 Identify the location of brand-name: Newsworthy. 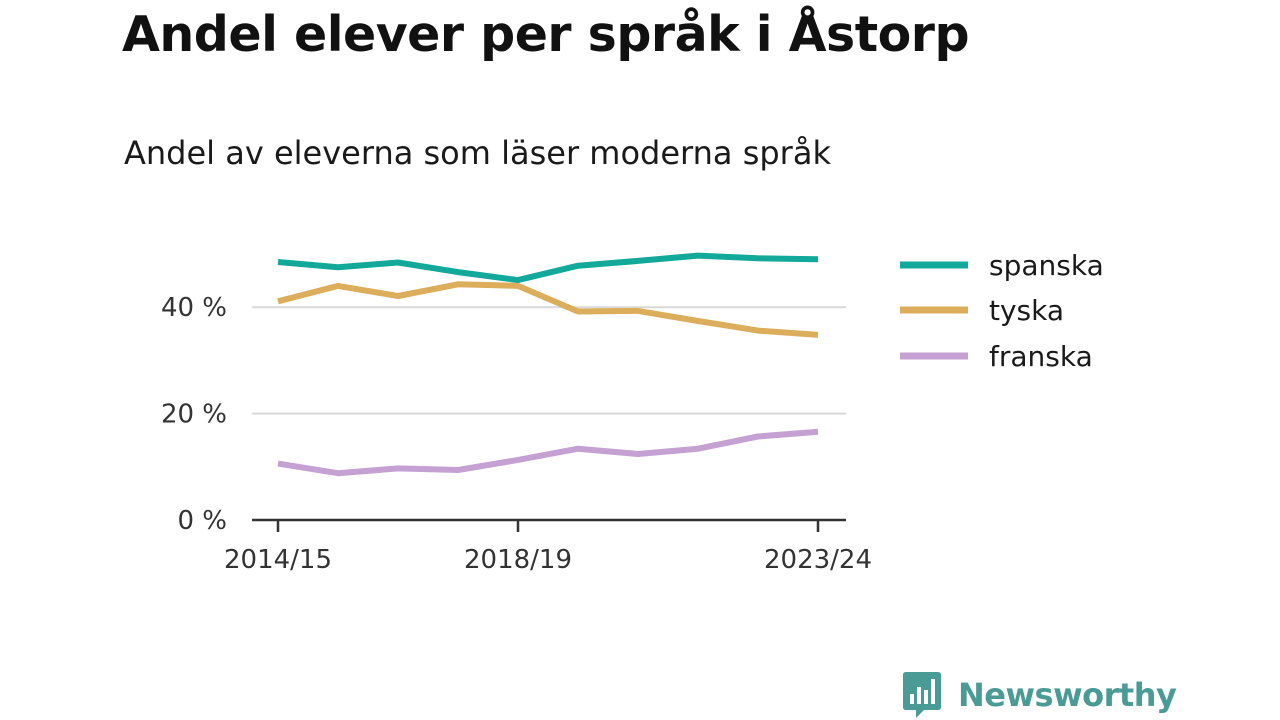
(1067, 695).